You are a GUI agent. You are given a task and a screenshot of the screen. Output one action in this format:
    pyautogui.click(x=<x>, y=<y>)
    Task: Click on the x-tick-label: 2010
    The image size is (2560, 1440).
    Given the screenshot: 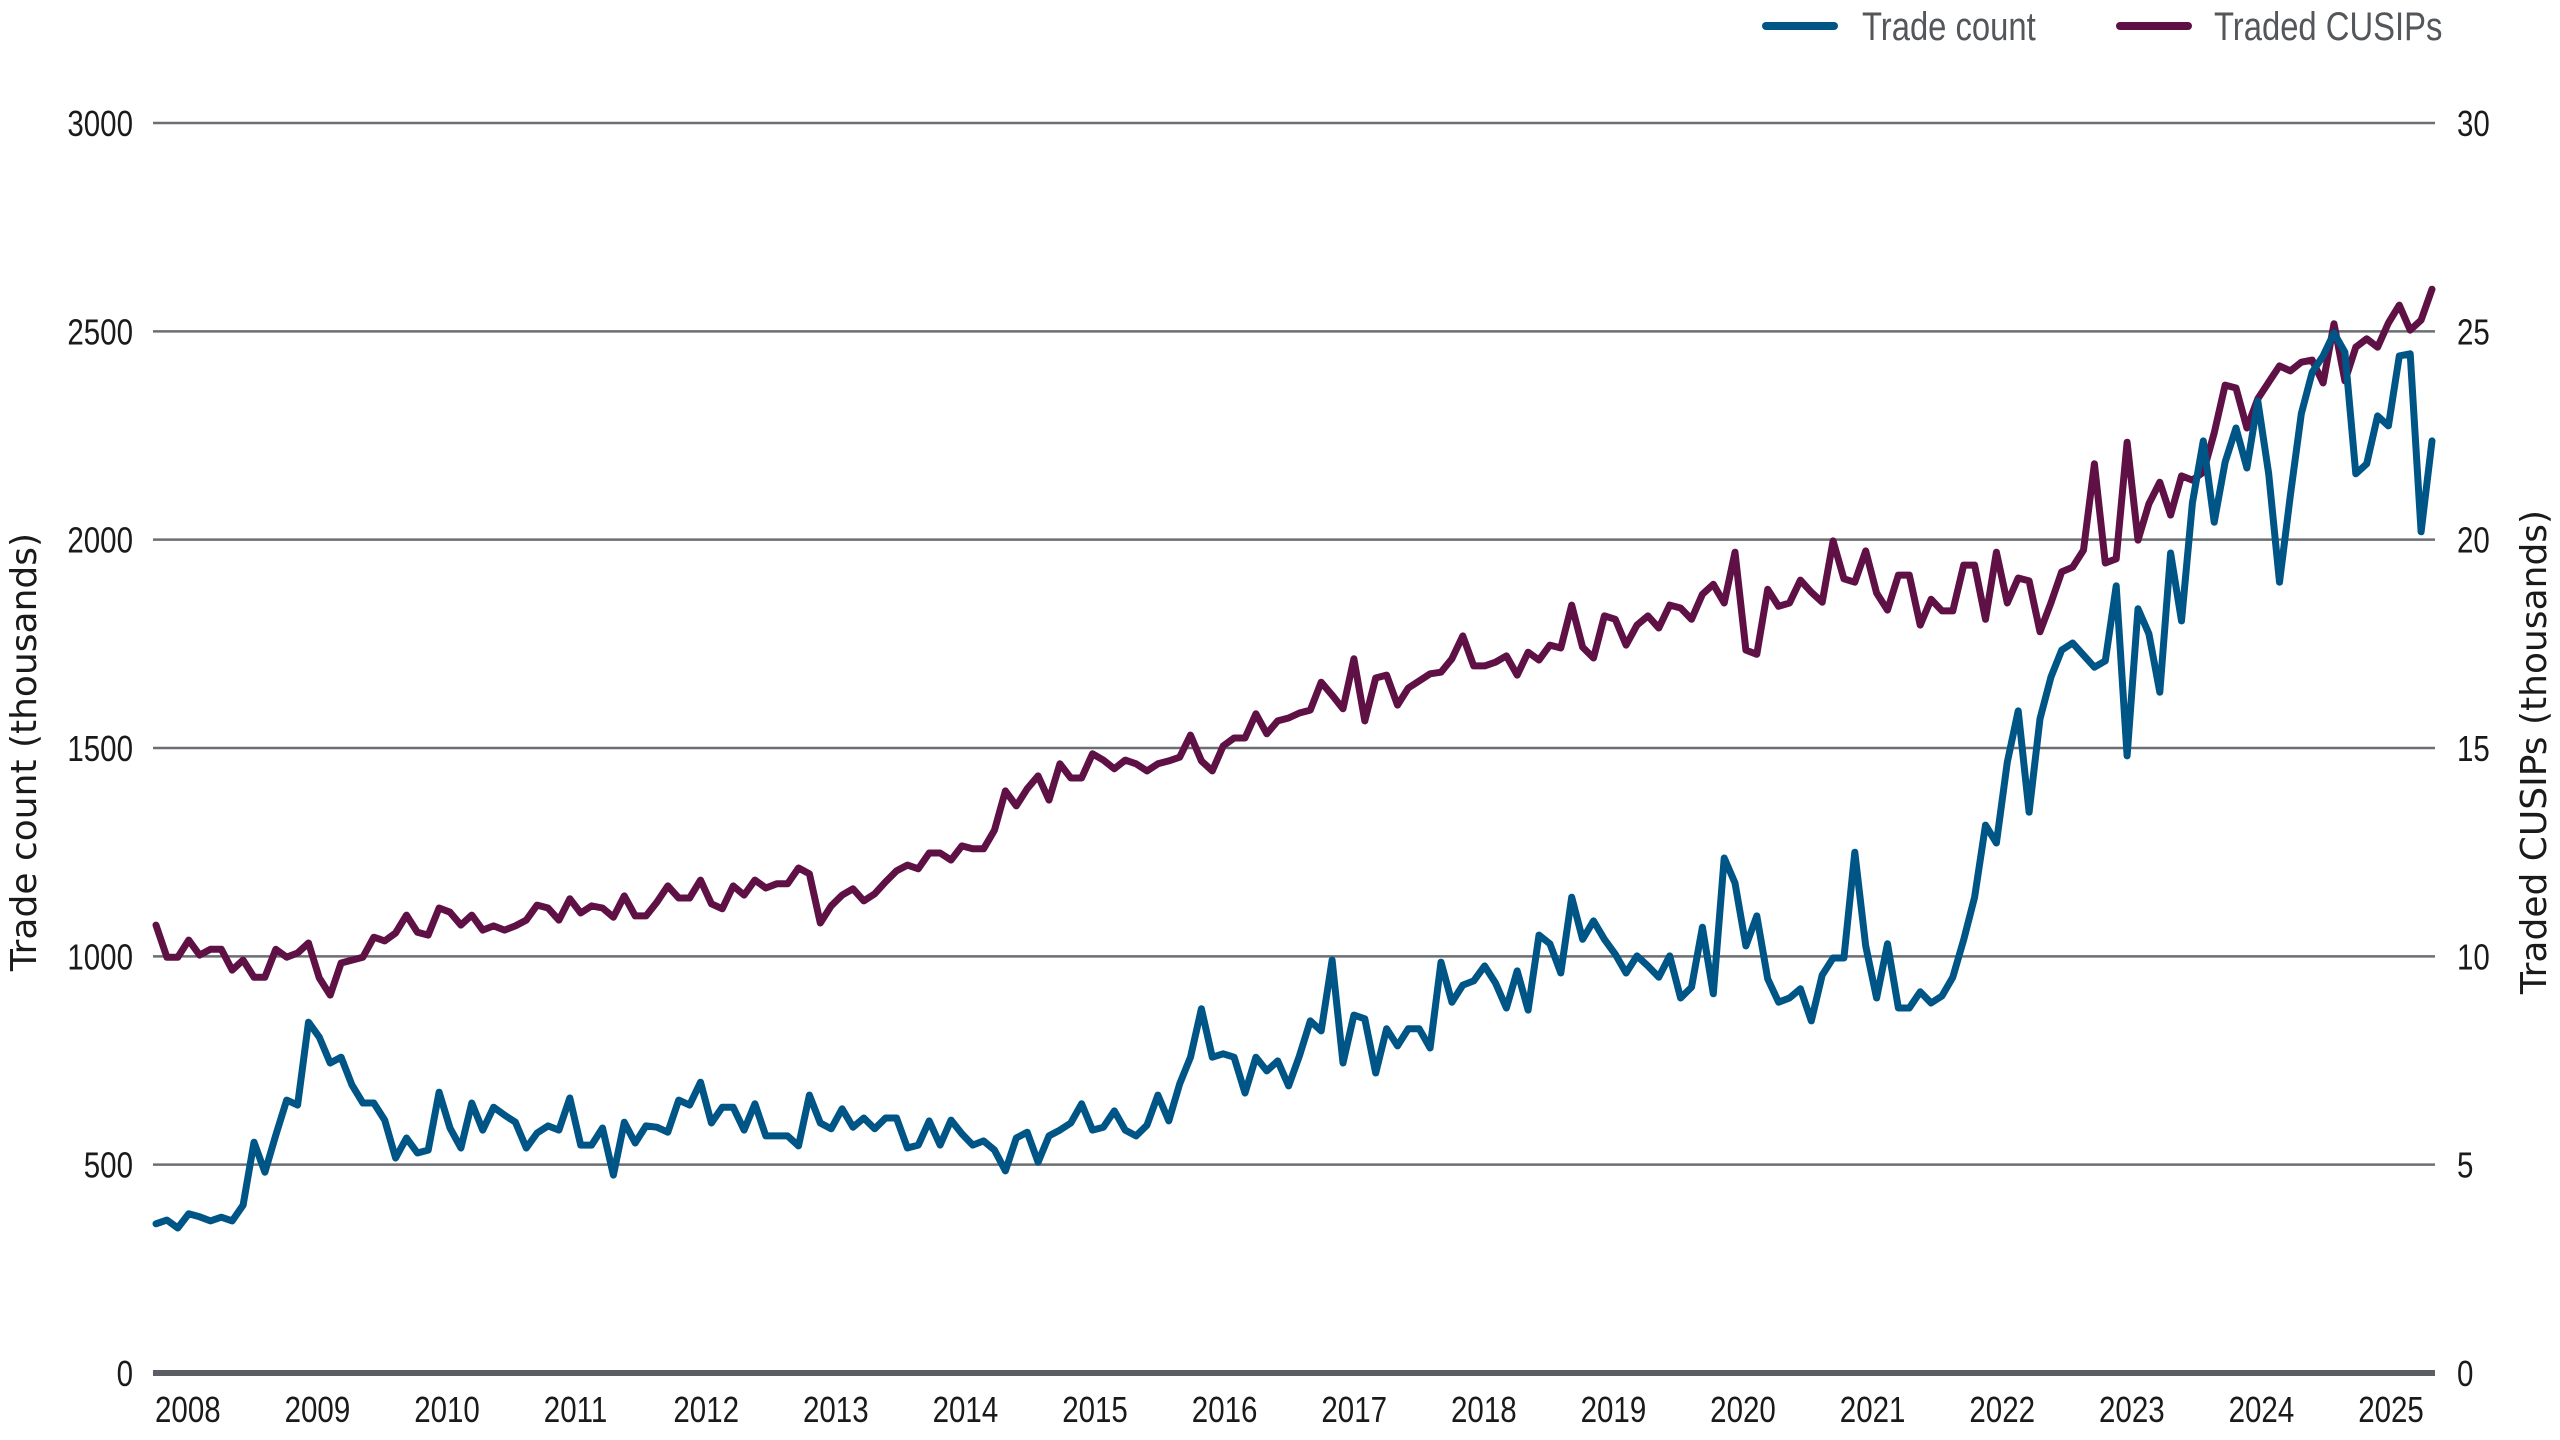 What is the action you would take?
    pyautogui.click(x=447, y=1409)
    